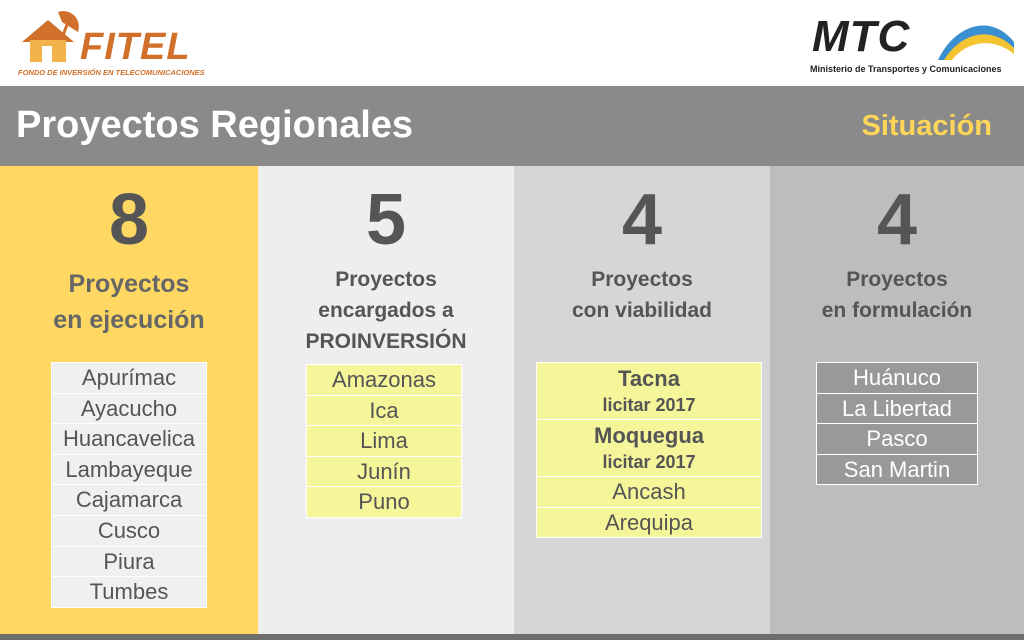  Describe the element at coordinates (386, 220) in the screenshot. I see `project-count: 5` at that location.